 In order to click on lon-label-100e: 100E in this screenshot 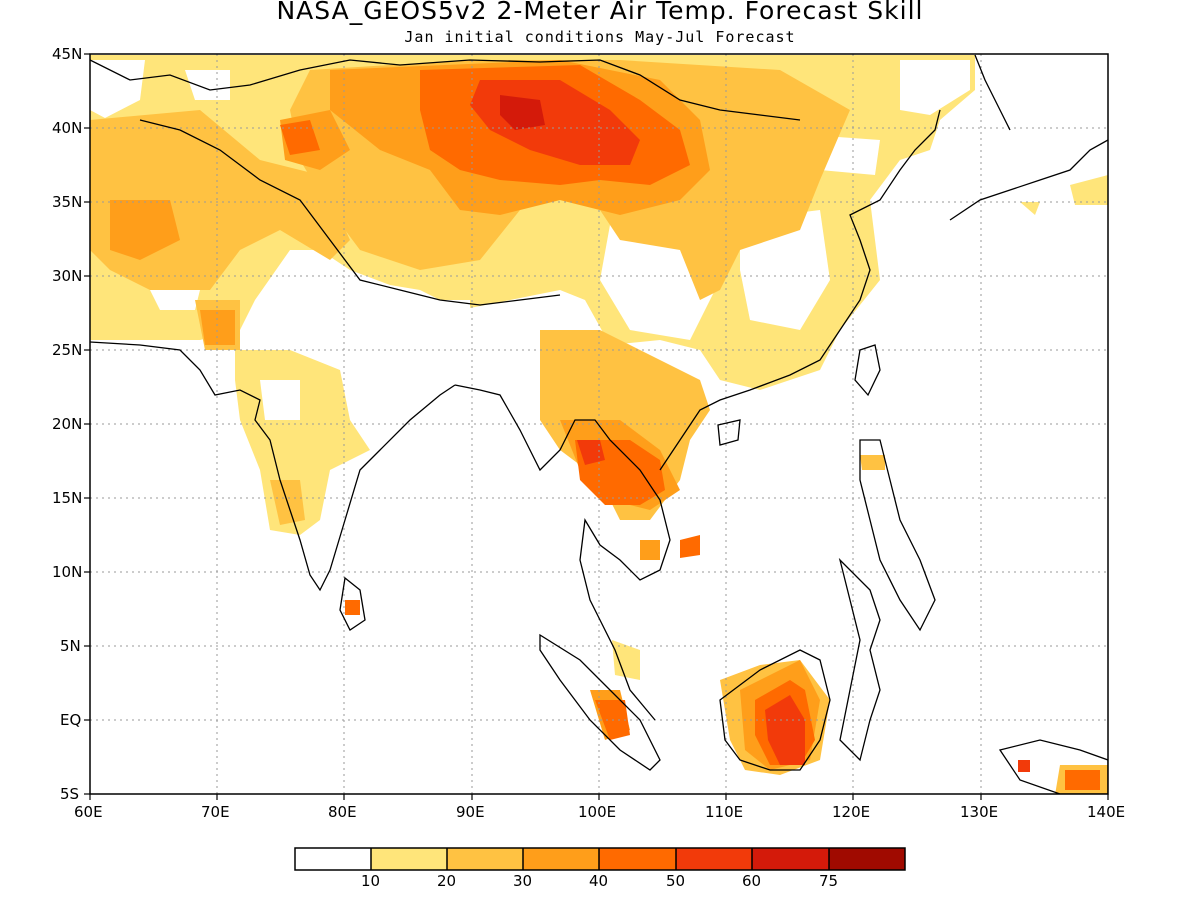, I will do `click(597, 812)`.